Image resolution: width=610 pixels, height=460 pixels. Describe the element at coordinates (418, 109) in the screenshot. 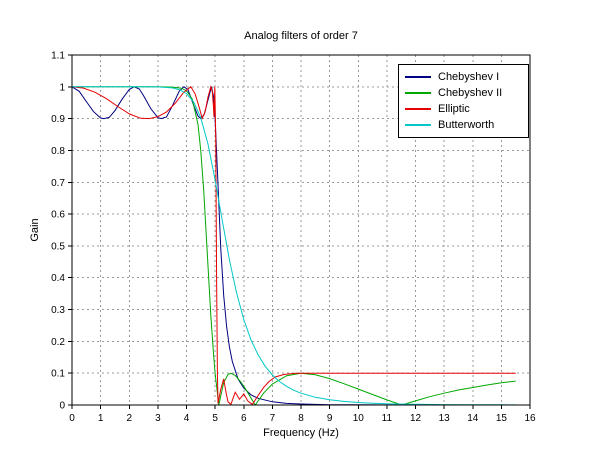

I see `legend-line-sample-elliptic` at that location.